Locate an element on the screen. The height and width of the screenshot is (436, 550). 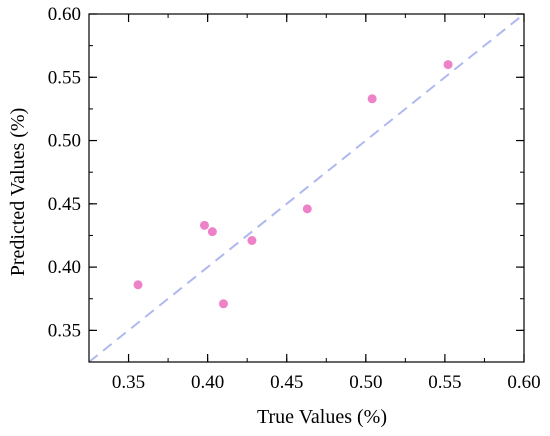
x-tick-label: 0.60 is located at coordinates (523, 382).